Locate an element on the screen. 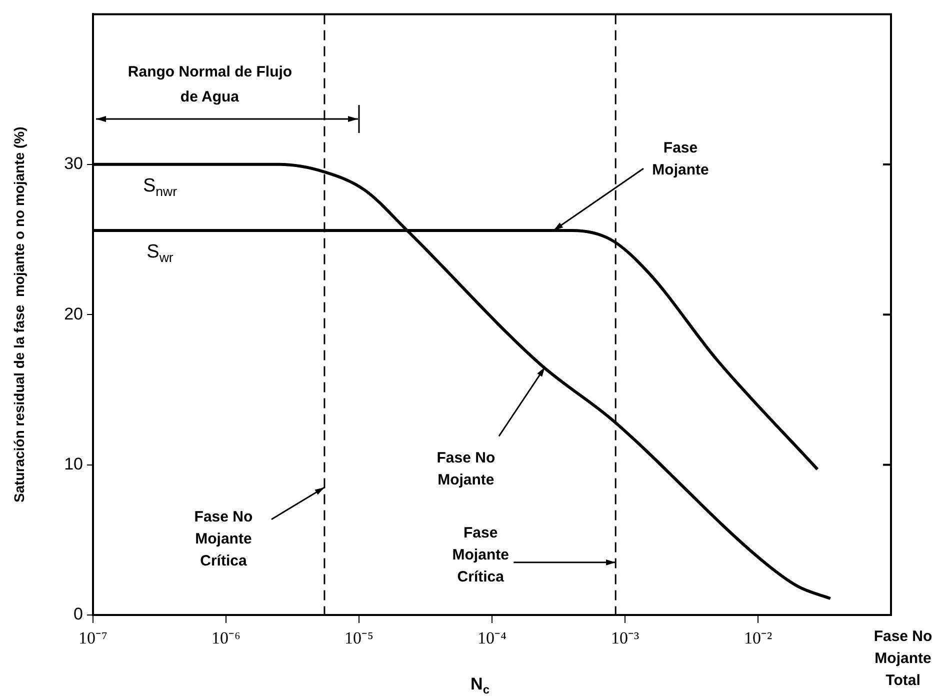 Image resolution: width=944 pixels, height=697 pixels. x-tick-label: 10⁻⁶ is located at coordinates (226, 638).